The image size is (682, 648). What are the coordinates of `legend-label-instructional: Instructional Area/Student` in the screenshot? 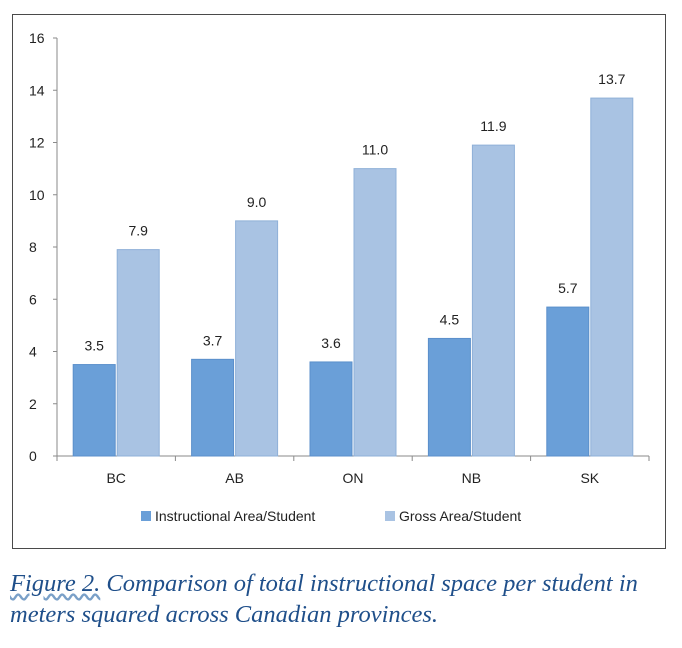 It's located at (235, 516).